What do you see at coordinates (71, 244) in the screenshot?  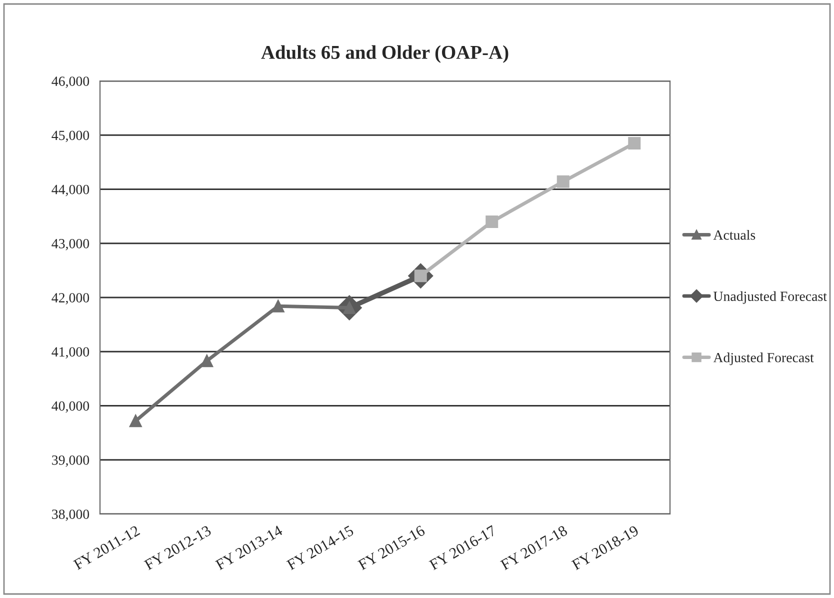 I see `y-tick-label: 43,000` at bounding box center [71, 244].